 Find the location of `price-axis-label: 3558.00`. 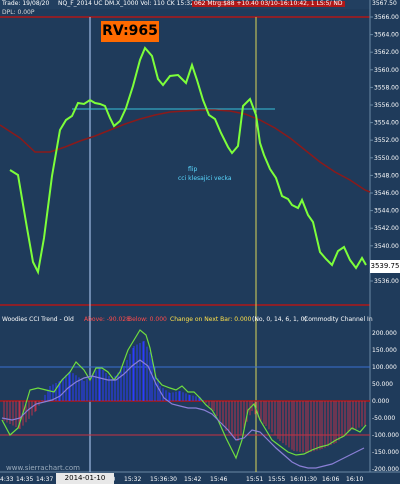

price-axis-label: 3558.00 is located at coordinates (386, 87).